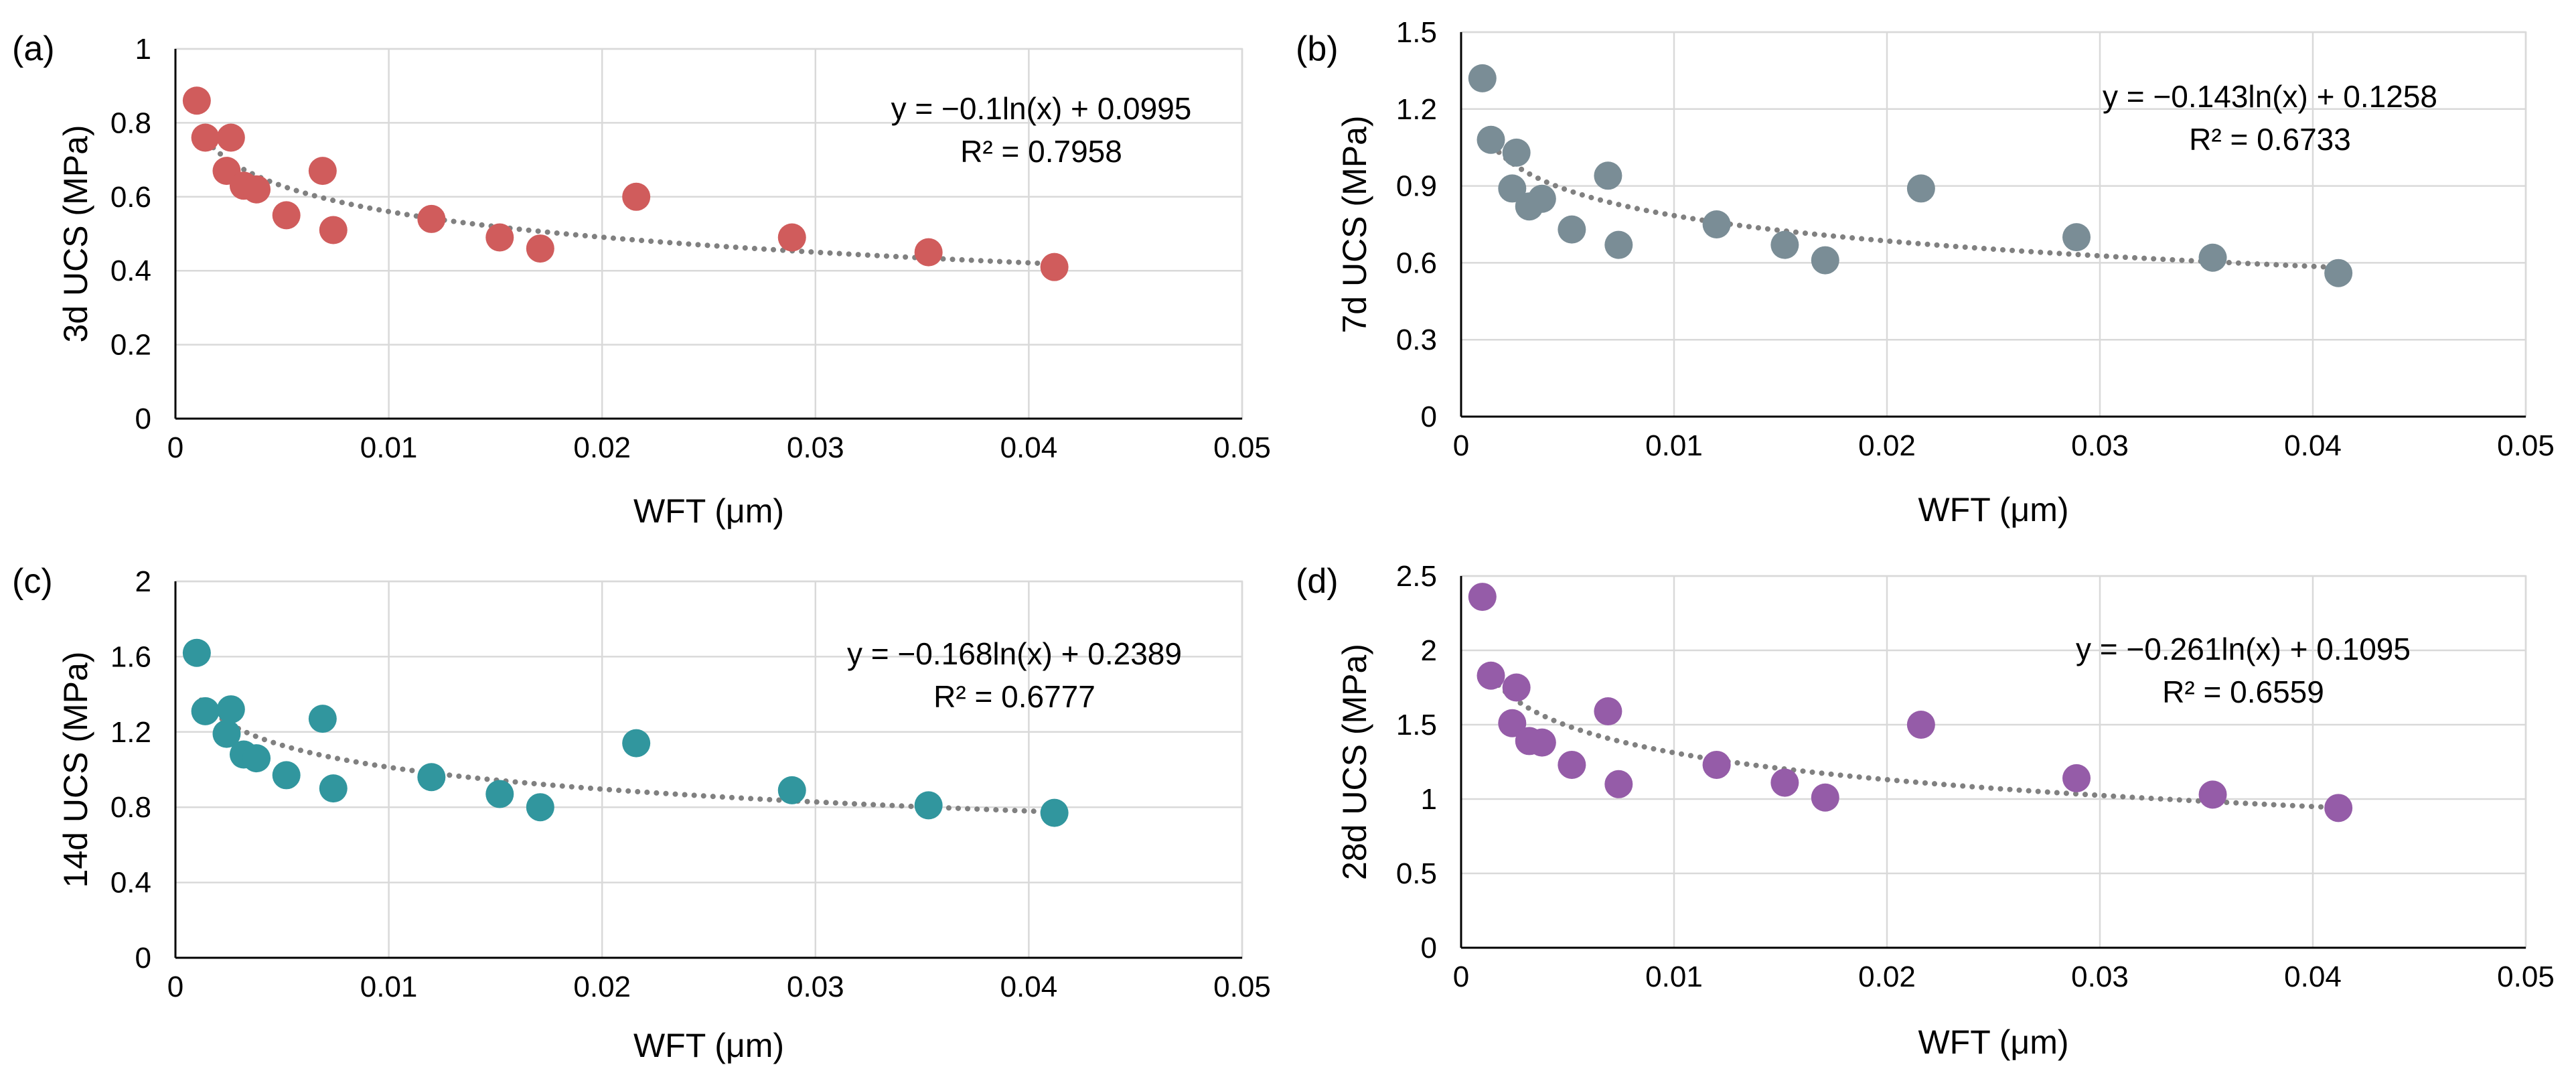  I want to click on y-tick-label: 1.6, so click(130, 656).